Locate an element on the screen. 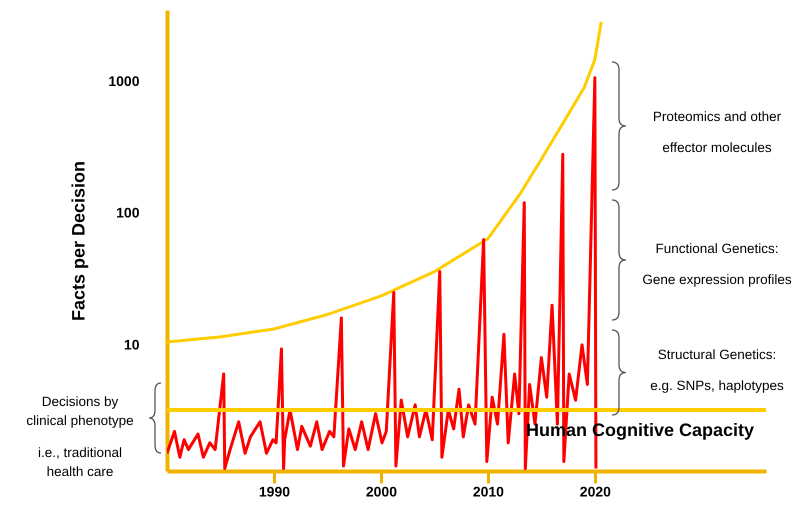 This screenshot has height=512, width=812. y-tick-label: 100 is located at coordinates (128, 212).